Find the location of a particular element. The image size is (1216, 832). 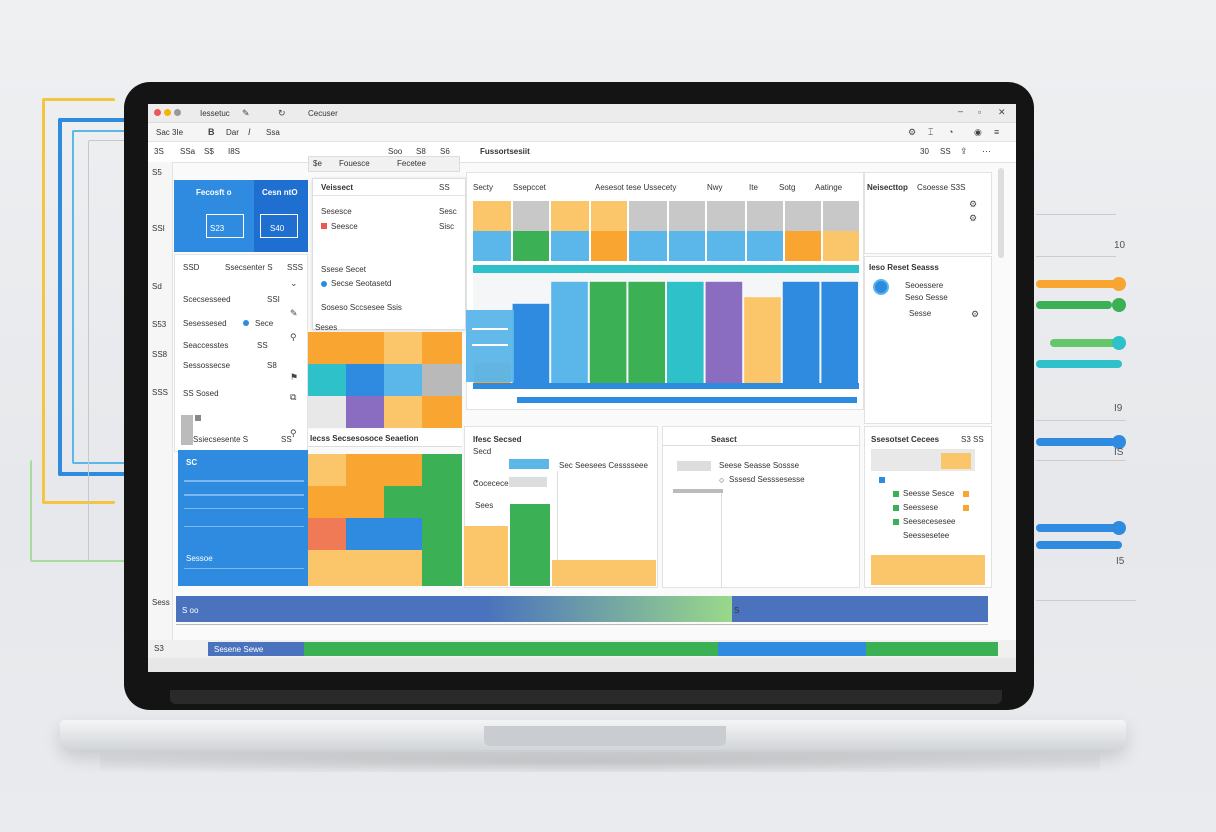

ribbon-item-1: Soo is located at coordinates (395, 151).